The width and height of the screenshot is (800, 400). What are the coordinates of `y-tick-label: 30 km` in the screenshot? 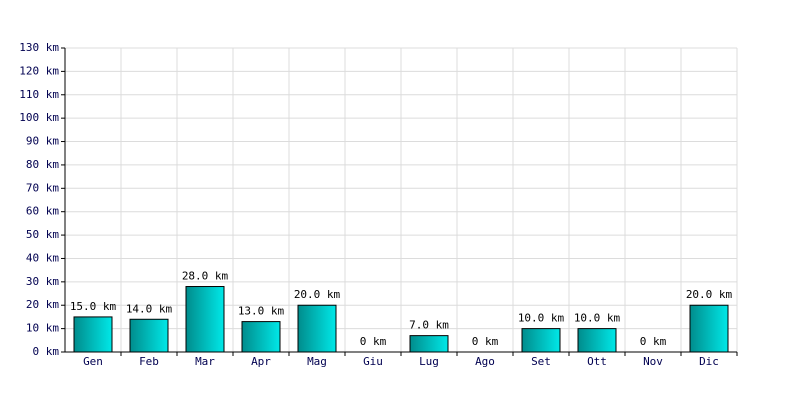 It's located at (42, 281).